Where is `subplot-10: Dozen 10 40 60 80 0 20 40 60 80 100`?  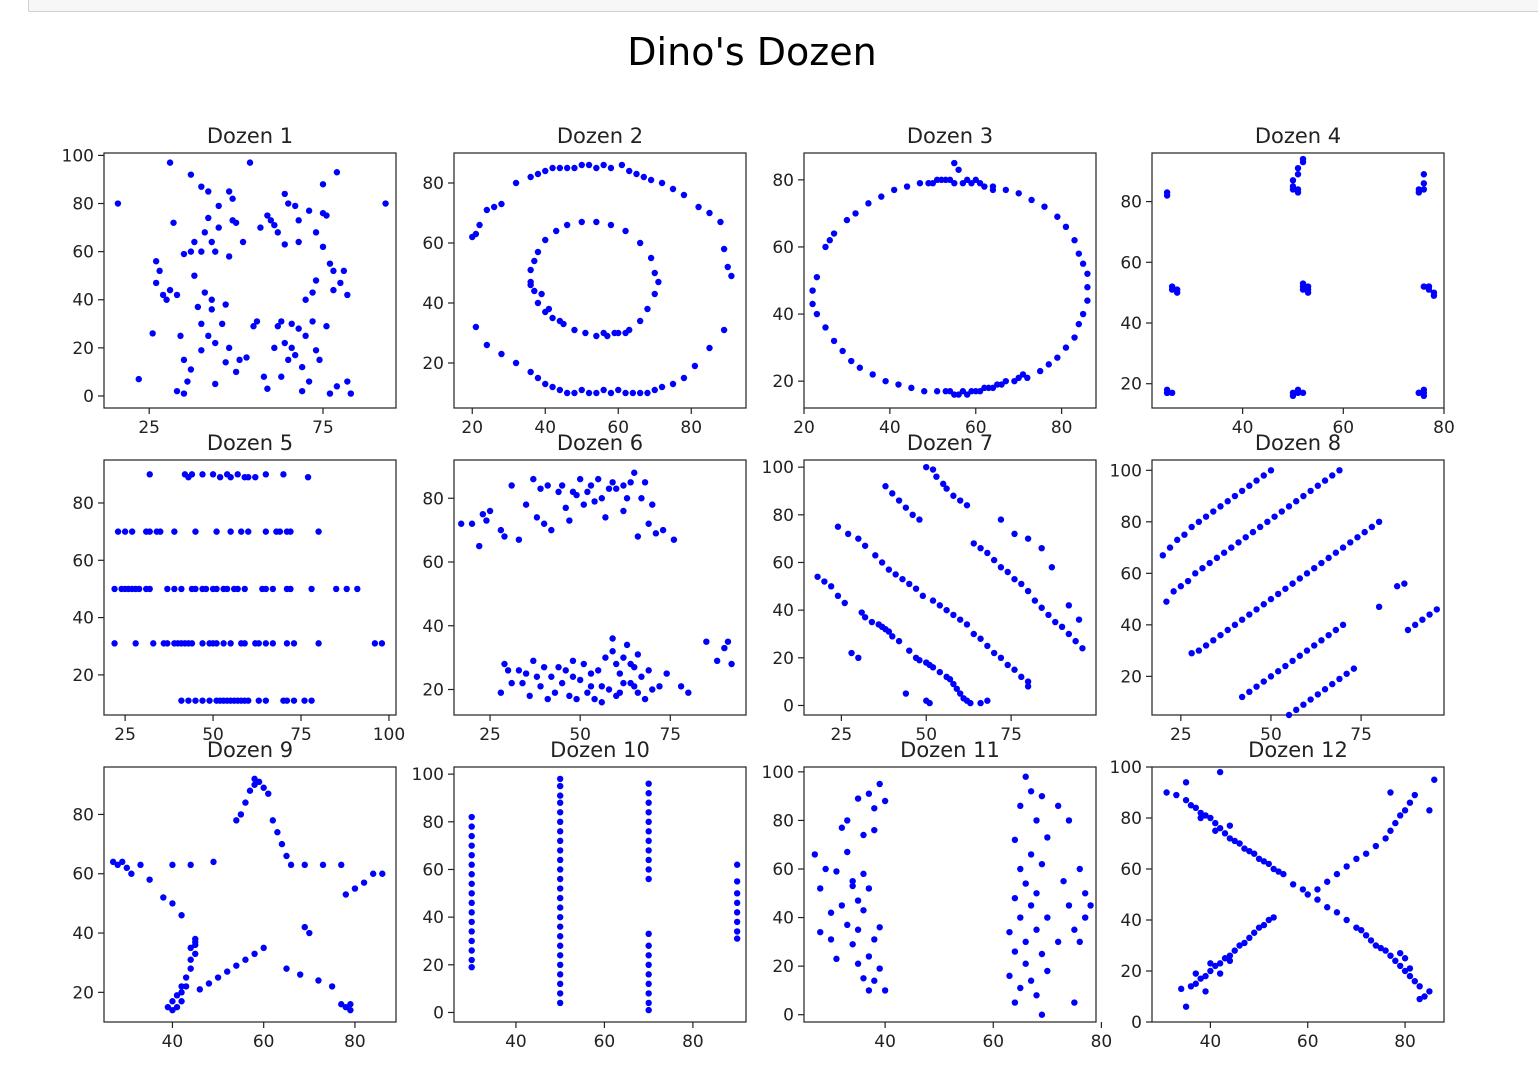 subplot-10: Dozen 10 40 60 80 0 20 40 60 80 100 is located at coordinates (579, 895).